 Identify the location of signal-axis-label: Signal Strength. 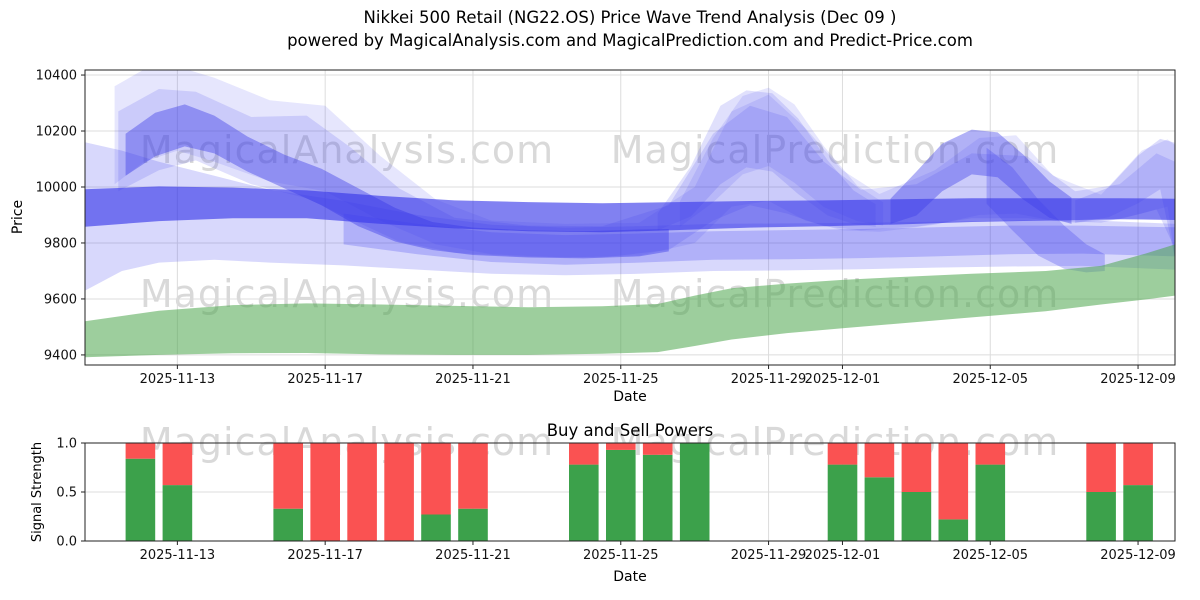
(37, 492).